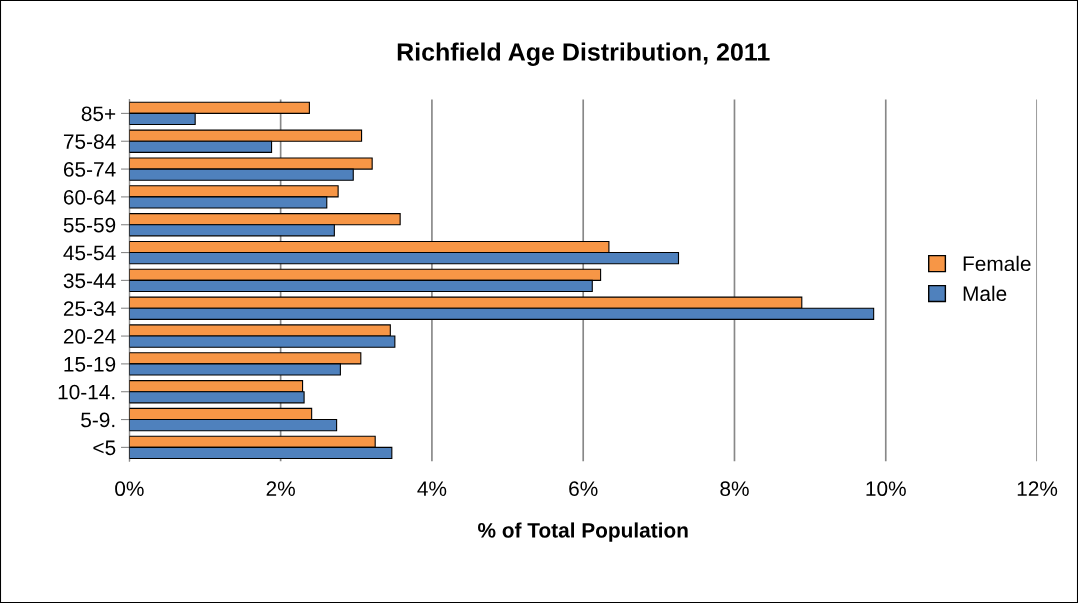 This screenshot has width=1078, height=603. I want to click on y-tick-label: 60-64, so click(89, 197).